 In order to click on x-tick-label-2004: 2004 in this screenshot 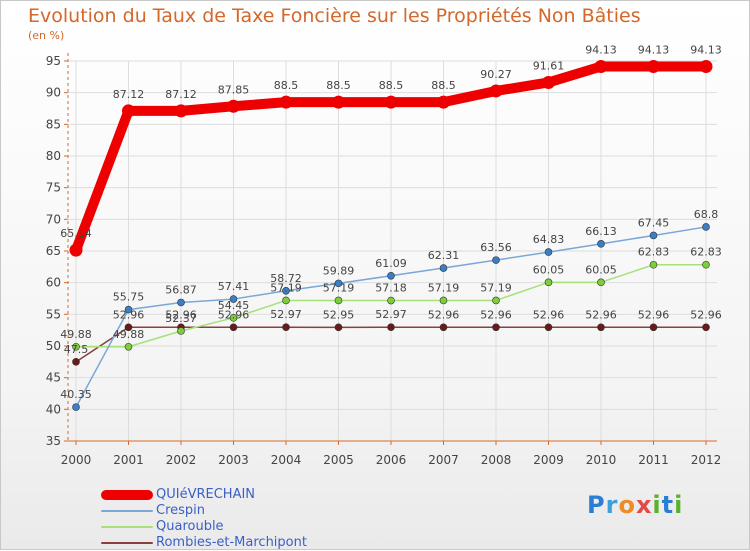, I will do `click(286, 460)`.